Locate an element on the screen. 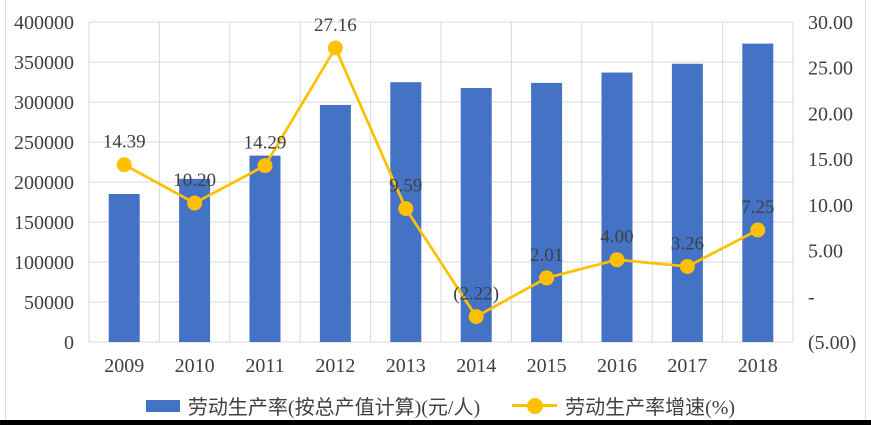 The image size is (871, 425). growth-point-label-2015: 2.01 is located at coordinates (546, 255).